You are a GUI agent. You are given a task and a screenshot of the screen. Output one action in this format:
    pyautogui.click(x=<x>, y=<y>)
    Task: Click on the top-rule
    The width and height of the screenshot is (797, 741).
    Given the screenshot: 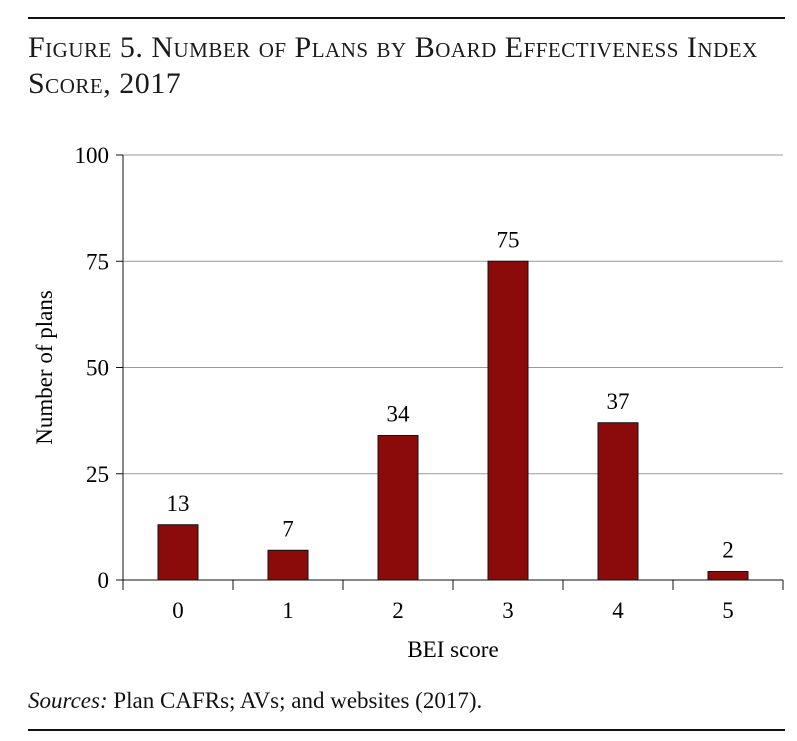 What is the action you would take?
    pyautogui.click(x=406, y=18)
    